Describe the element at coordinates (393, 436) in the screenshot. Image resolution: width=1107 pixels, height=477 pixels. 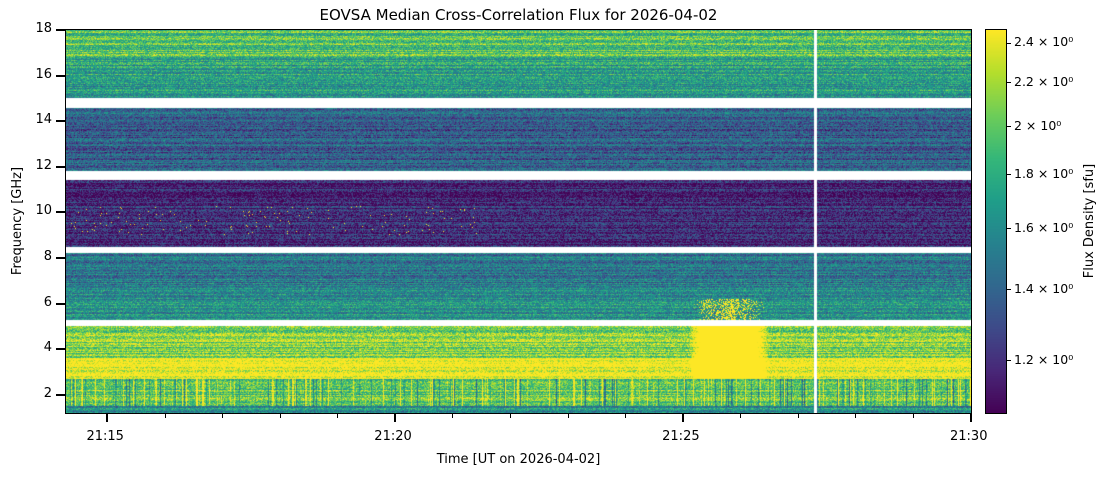
I see `x-tick-label: 21:20` at that location.